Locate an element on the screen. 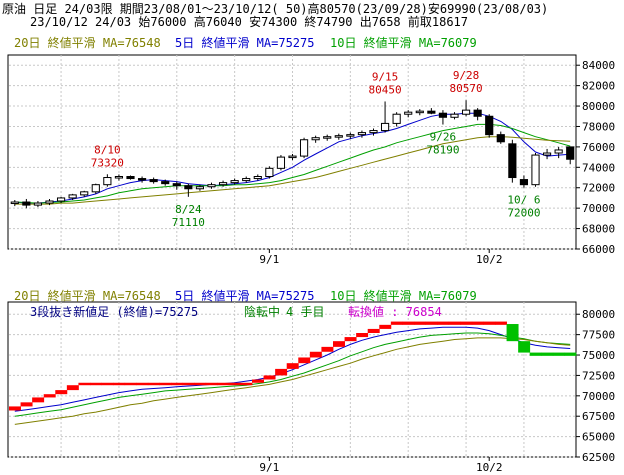  y-tick-label: 65000 is located at coordinates (598, 437).